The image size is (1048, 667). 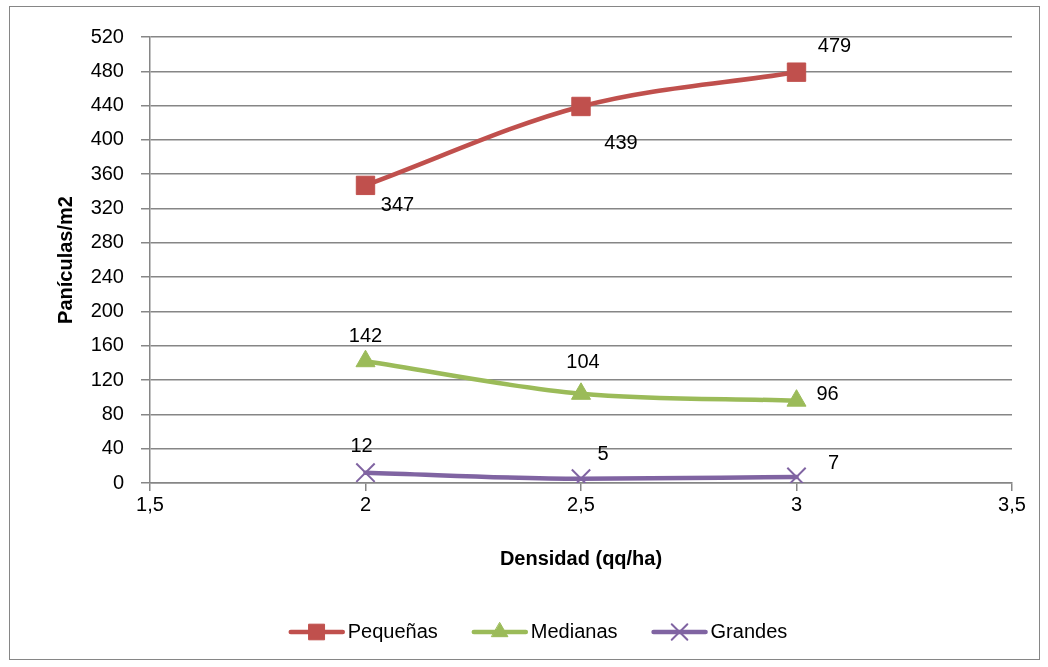 What do you see at coordinates (107, 172) in the screenshot?
I see `y-tick-label: 360` at bounding box center [107, 172].